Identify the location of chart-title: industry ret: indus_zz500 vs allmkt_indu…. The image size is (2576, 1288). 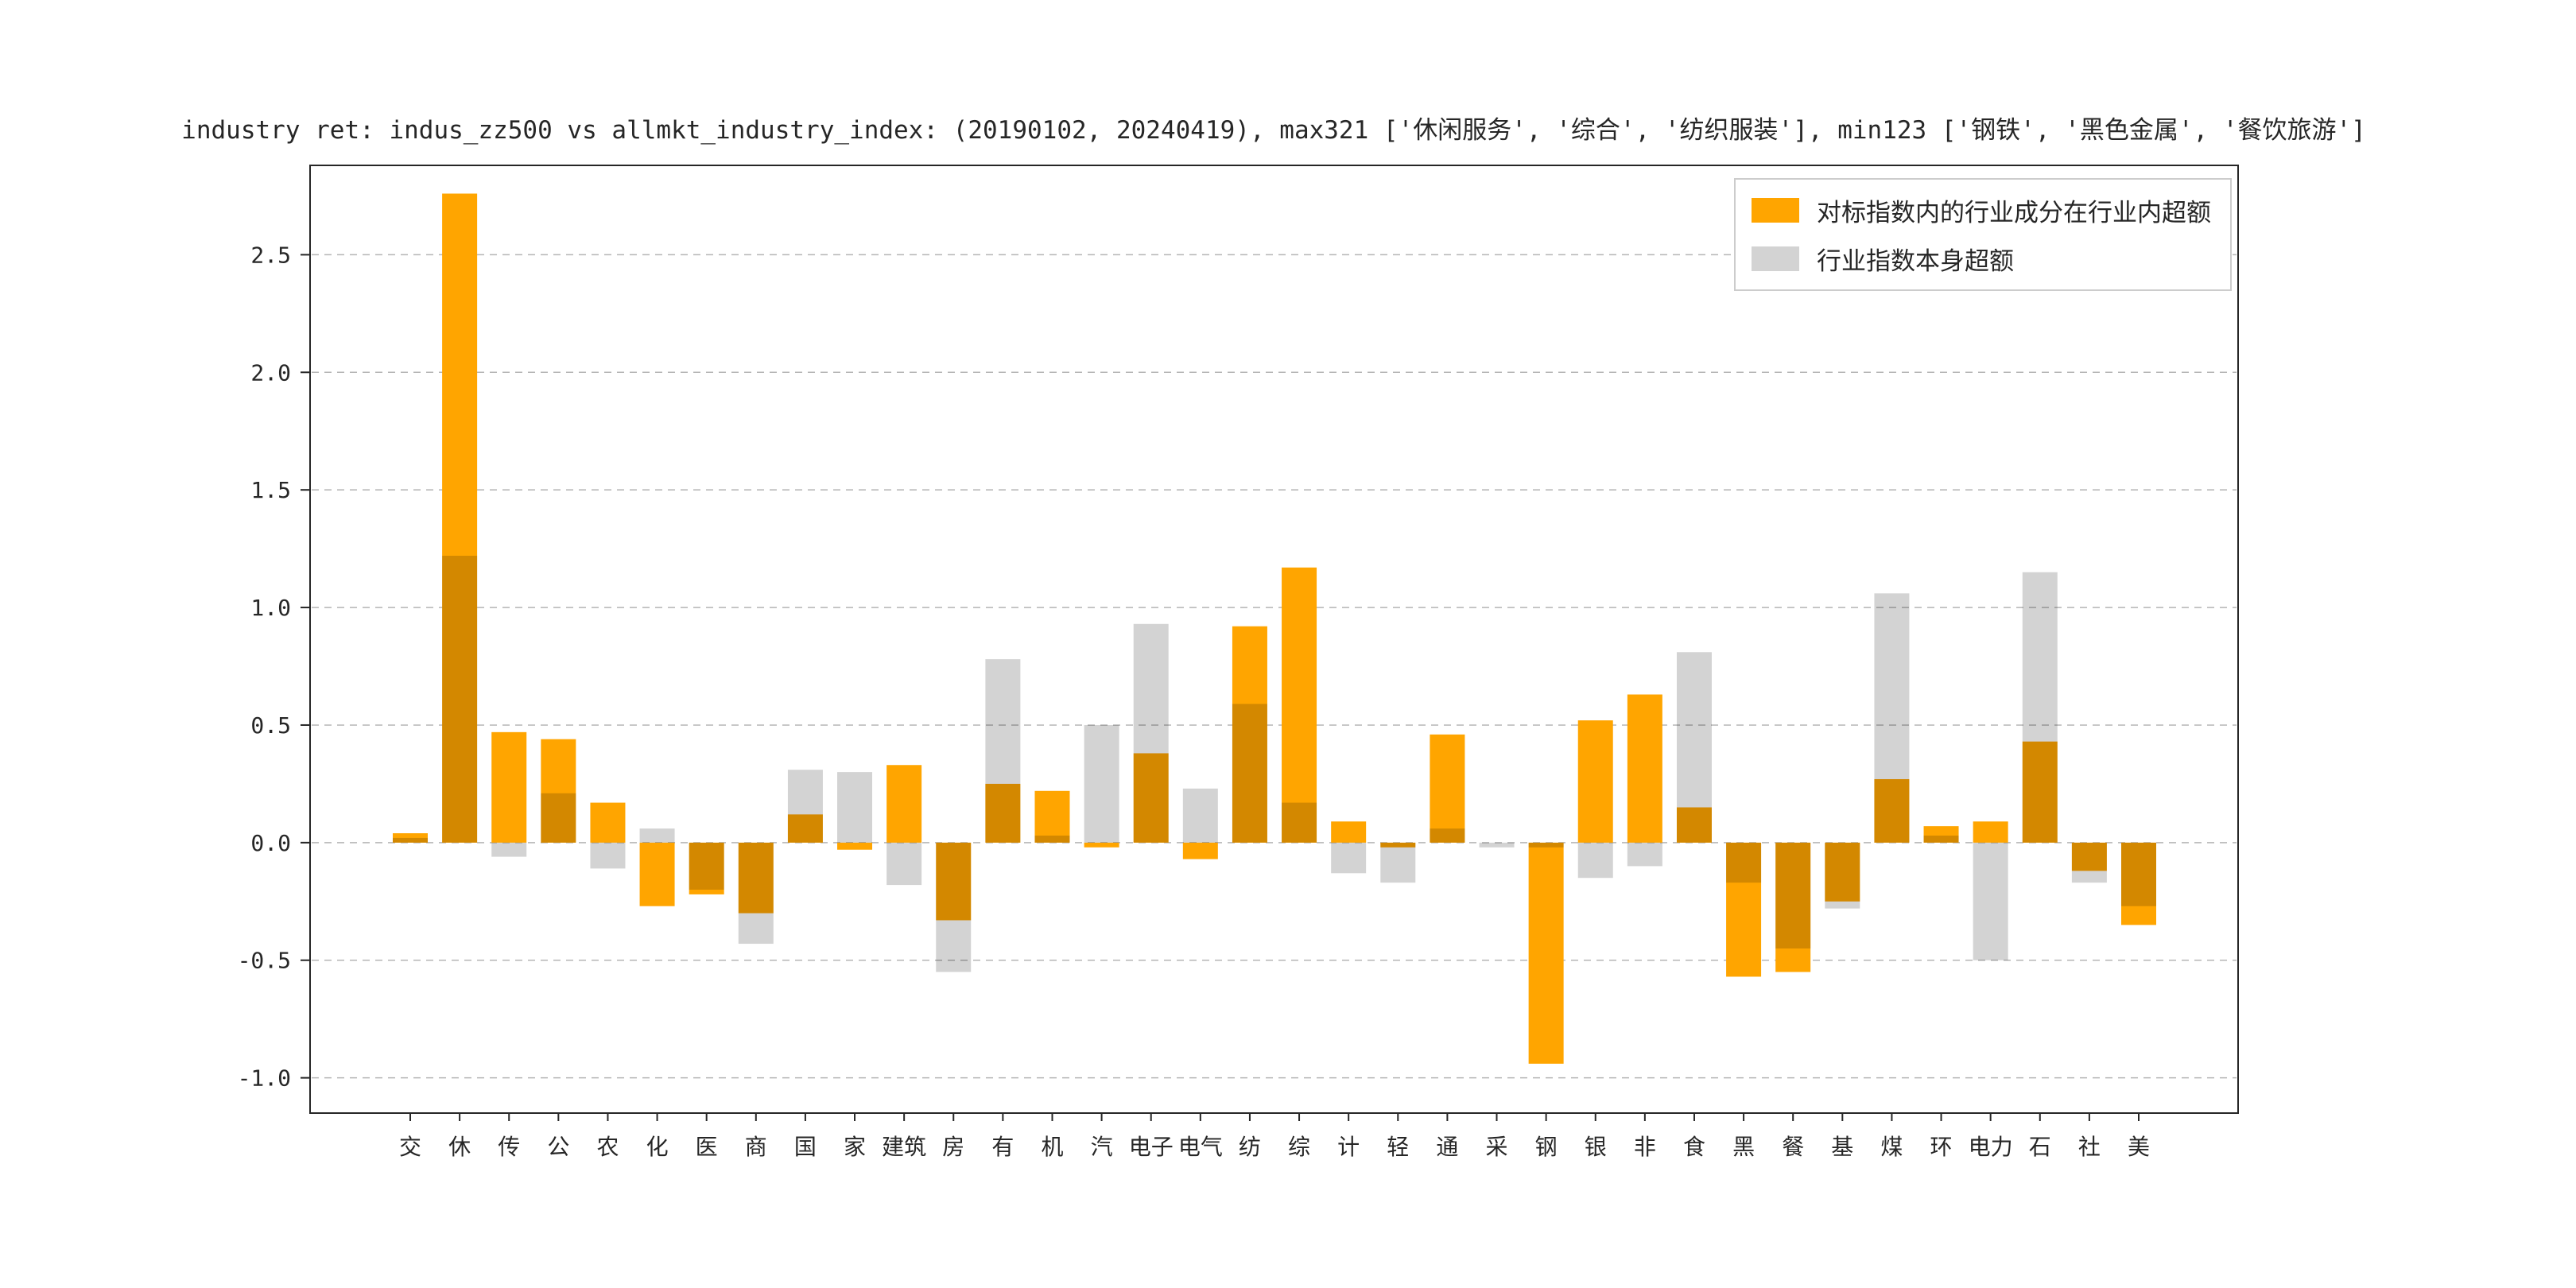
(1274, 131).